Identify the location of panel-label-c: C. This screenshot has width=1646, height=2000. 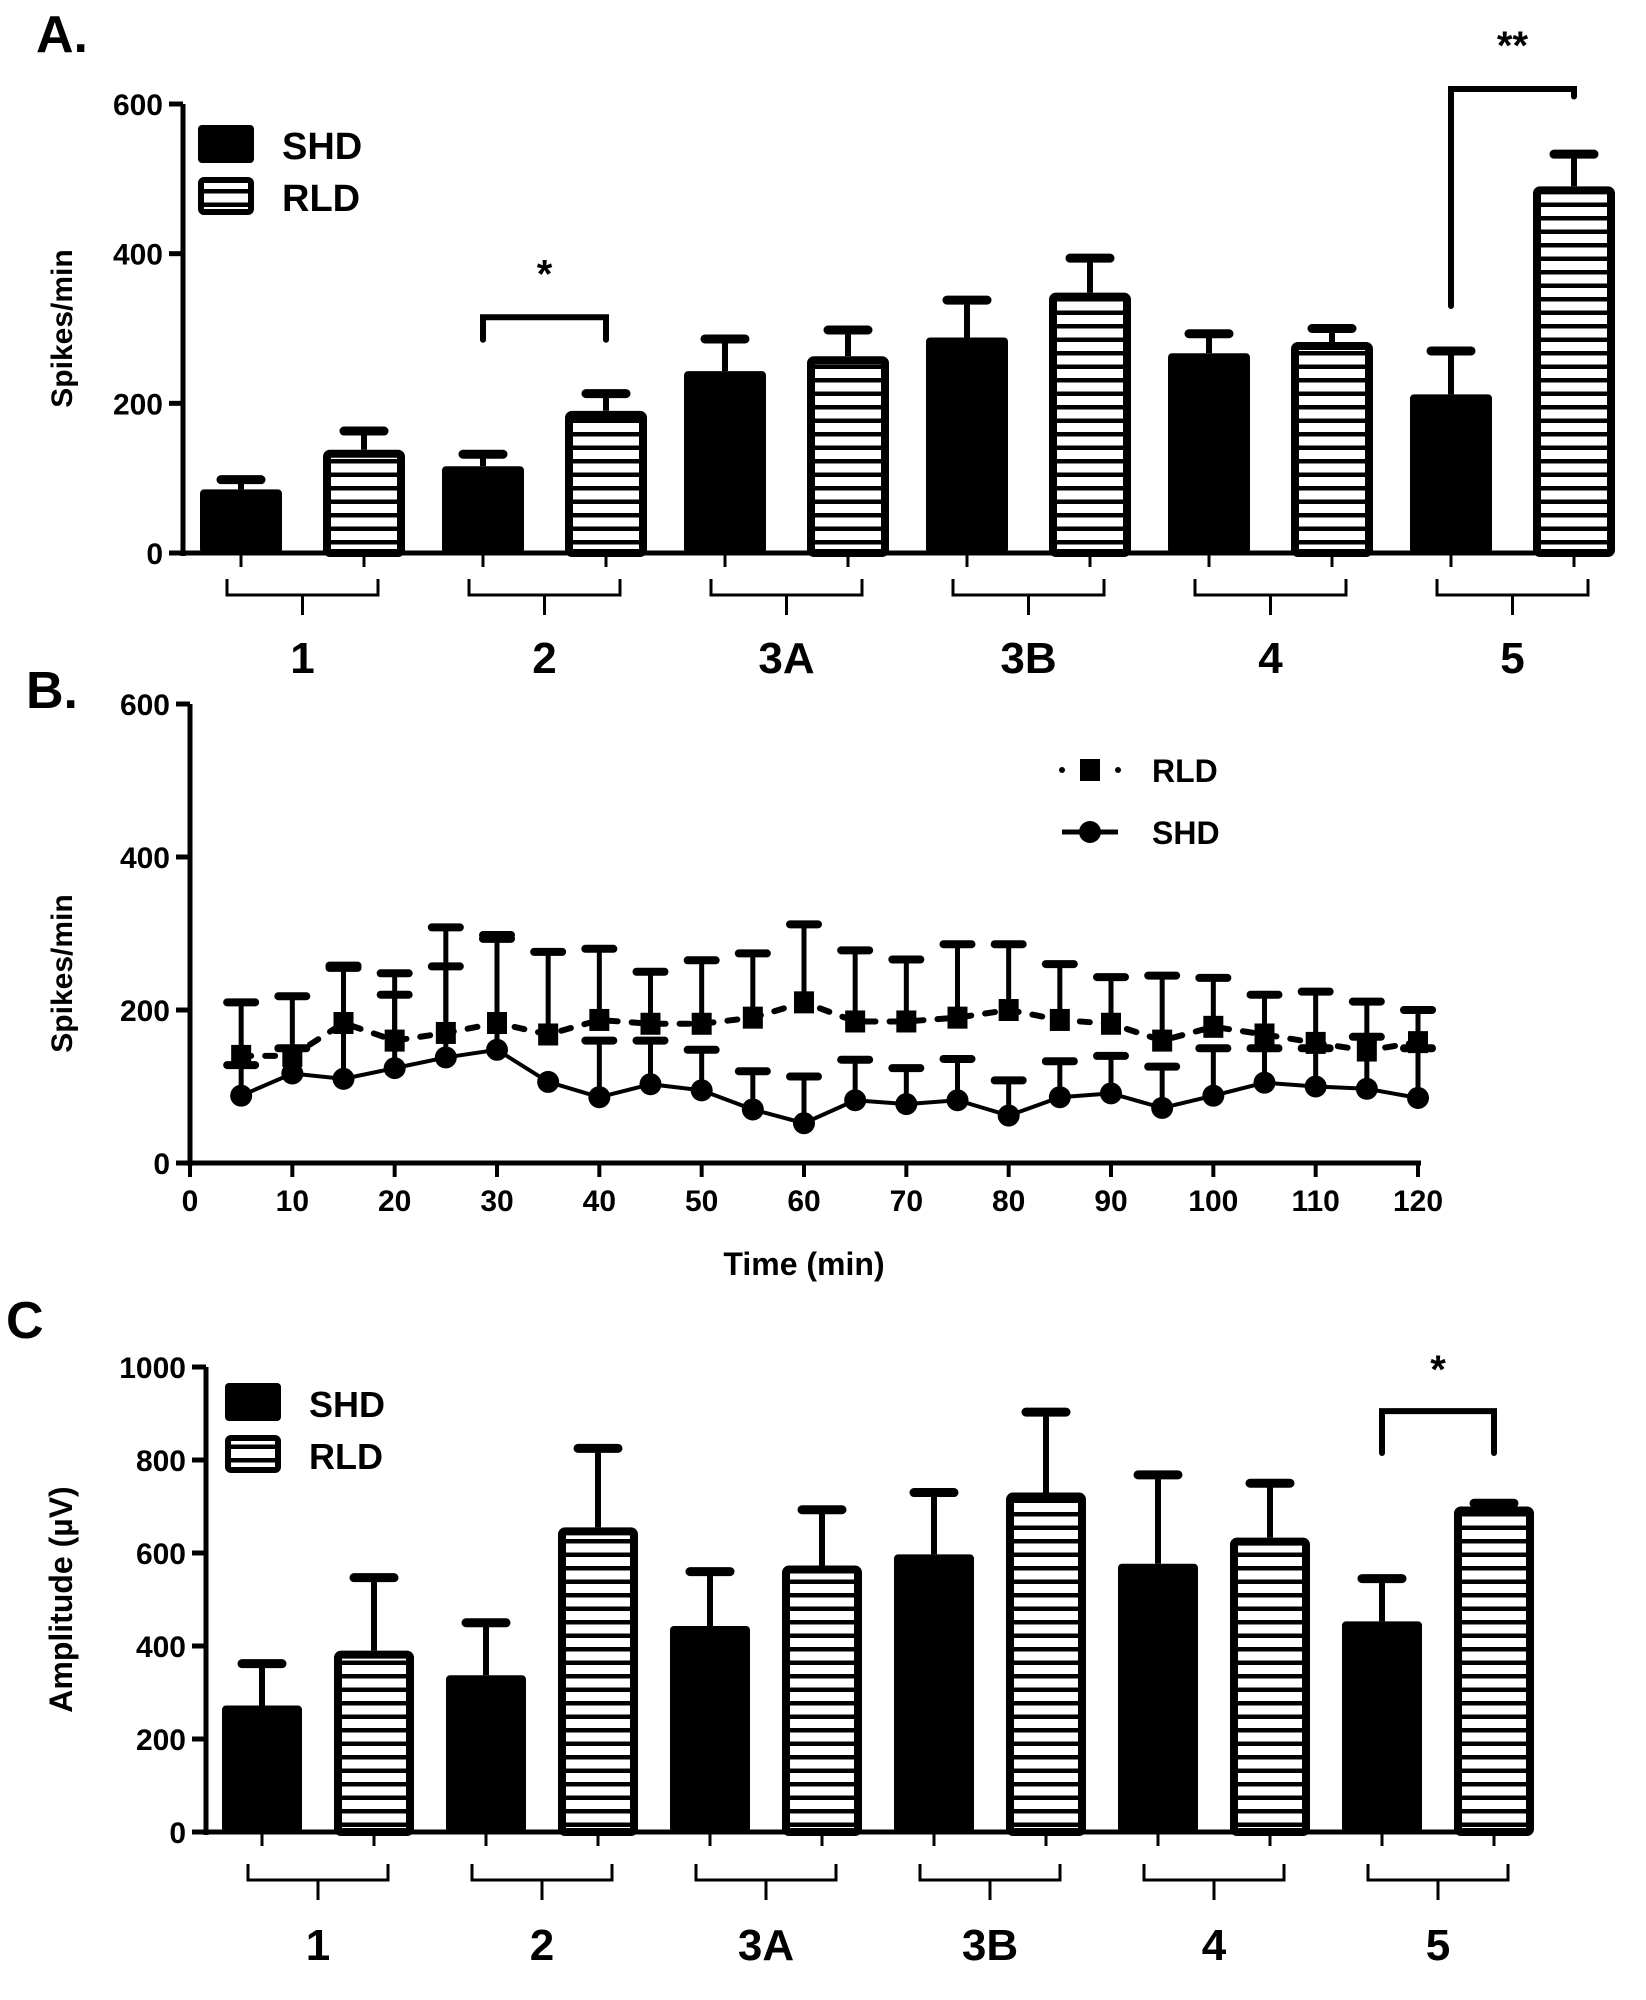
(25, 1321).